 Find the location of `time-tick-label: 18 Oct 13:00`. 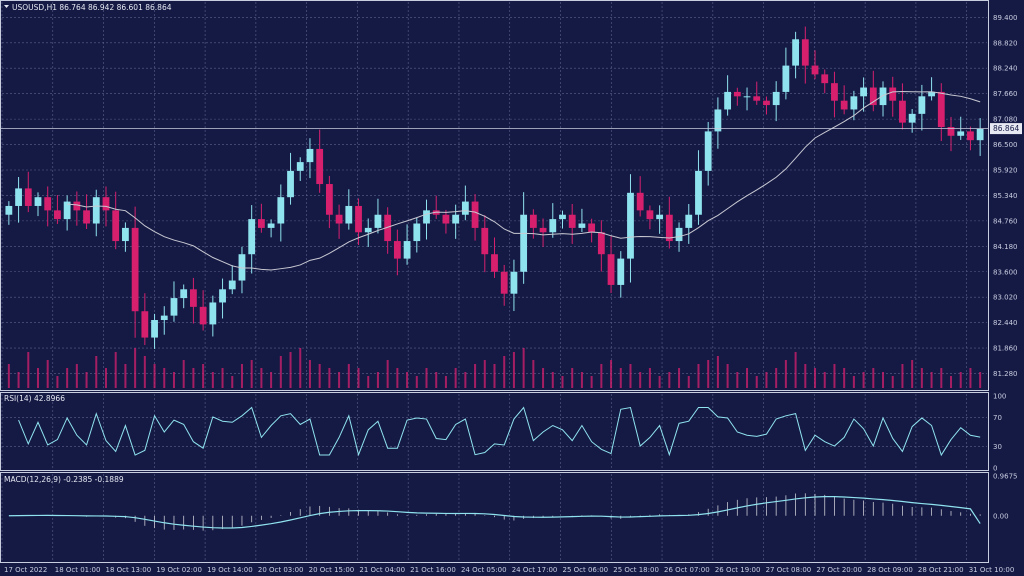

time-tick-label: 18 Oct 13:00 is located at coordinates (129, 570).